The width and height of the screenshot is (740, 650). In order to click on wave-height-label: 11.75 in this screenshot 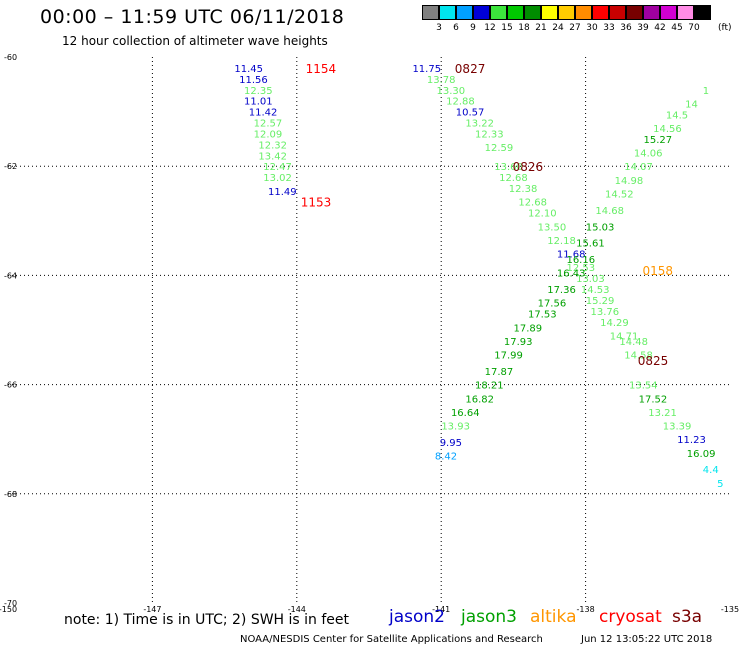, I will do `click(426, 69)`.